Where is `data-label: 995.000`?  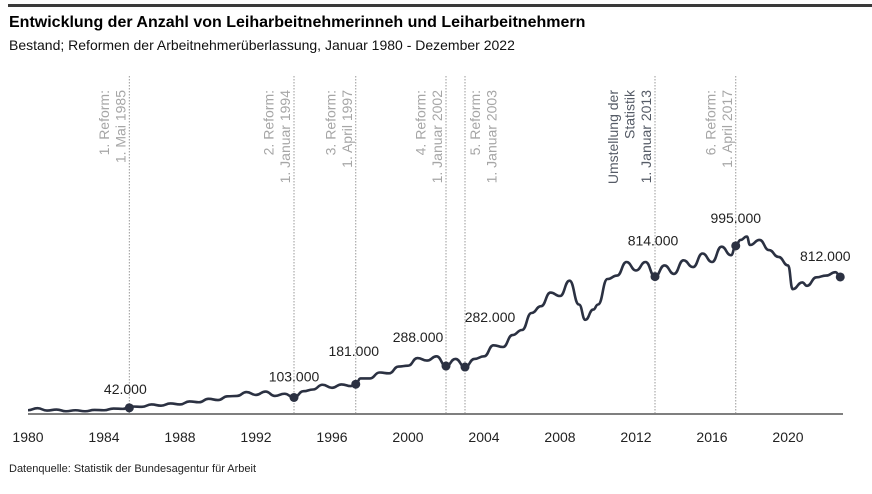 data-label: 995.000 is located at coordinates (735, 218).